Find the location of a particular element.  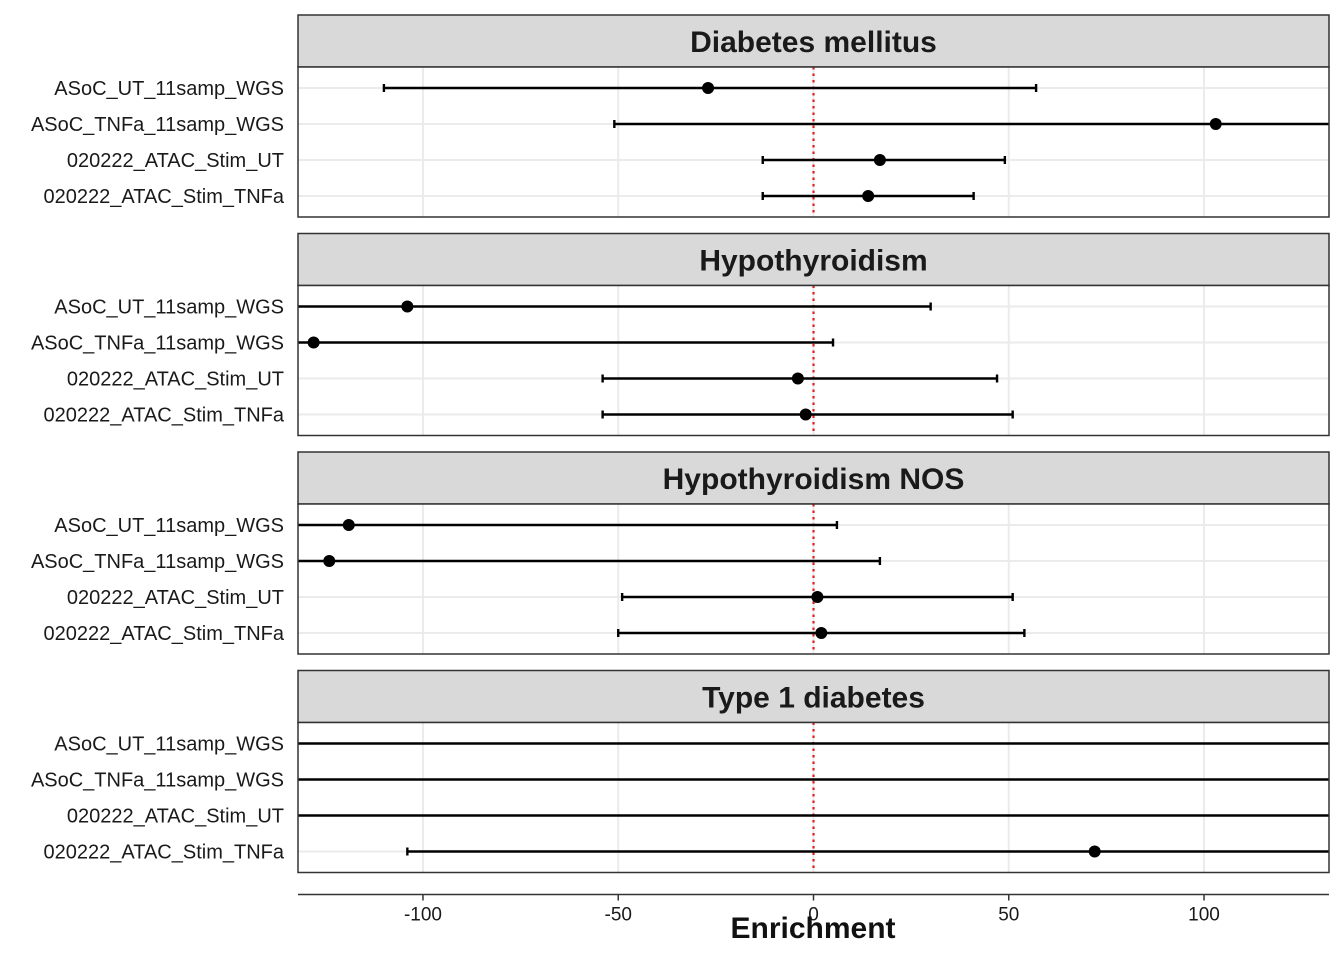

x-axis-title: Enrichment is located at coordinates (812, 928).